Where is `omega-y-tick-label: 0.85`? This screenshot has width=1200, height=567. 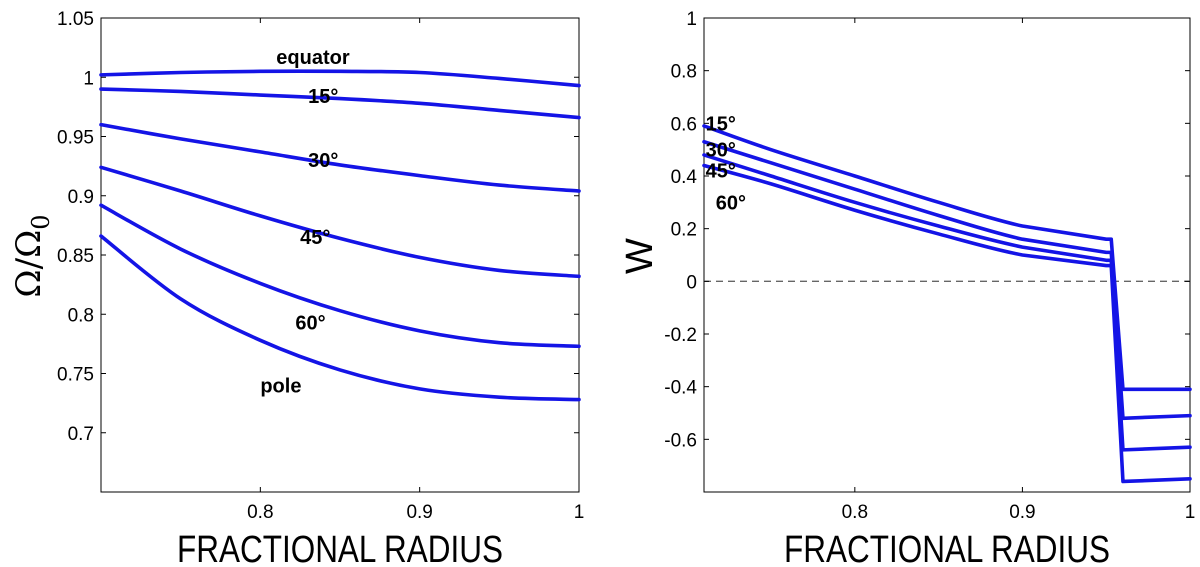
omega-y-tick-label: 0.85 is located at coordinates (75, 256).